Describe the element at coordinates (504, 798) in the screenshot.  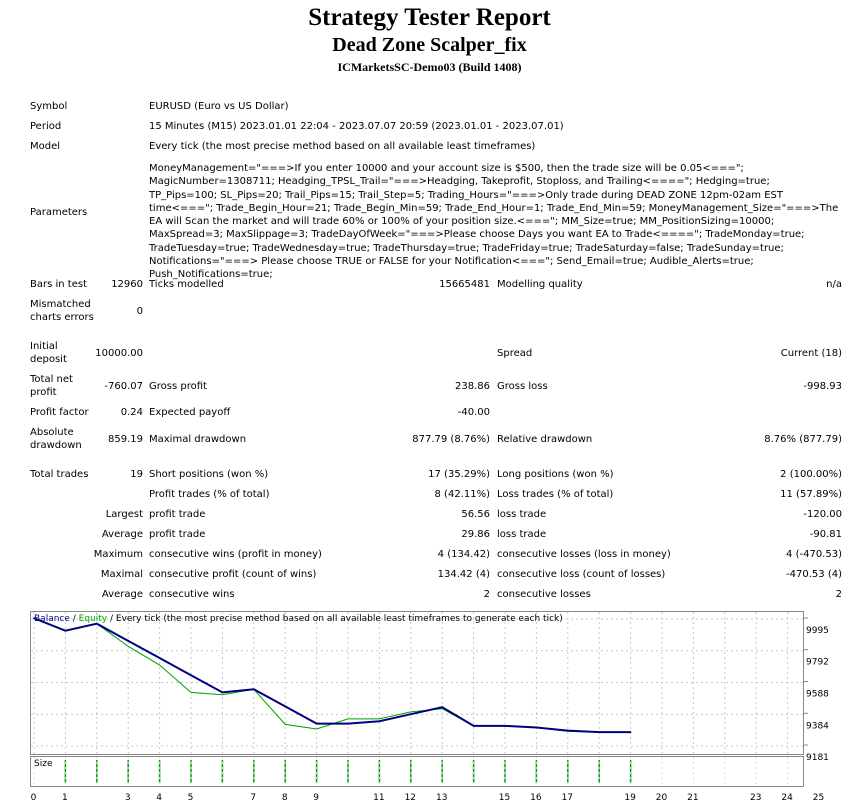
I see `x-tick-label: 15` at that location.